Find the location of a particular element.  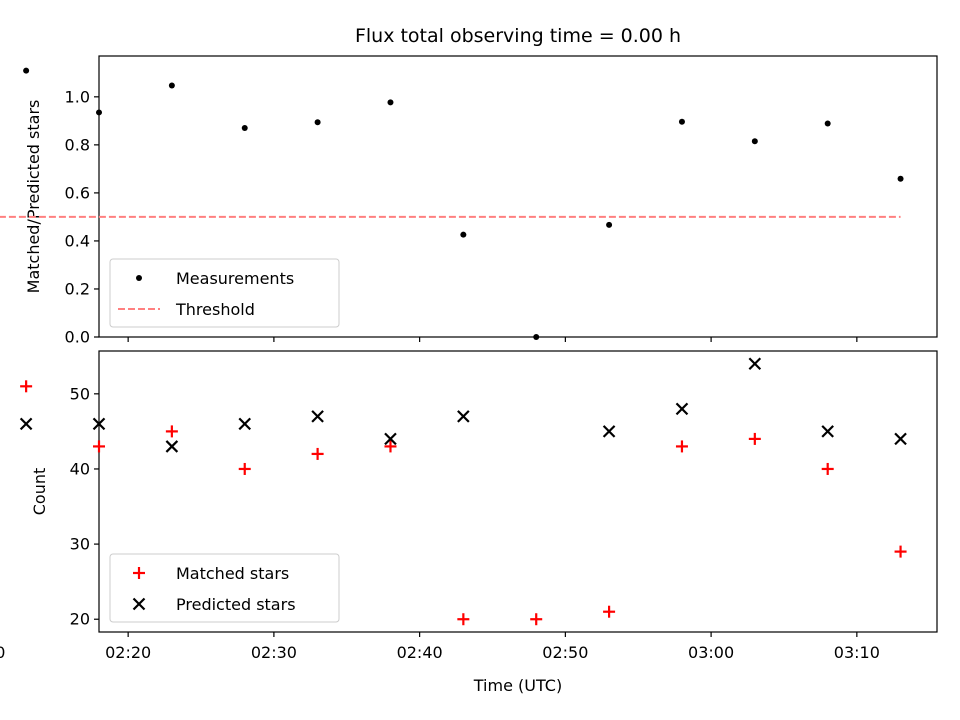

x-tick-label: 02:10 is located at coordinates (2, 652).